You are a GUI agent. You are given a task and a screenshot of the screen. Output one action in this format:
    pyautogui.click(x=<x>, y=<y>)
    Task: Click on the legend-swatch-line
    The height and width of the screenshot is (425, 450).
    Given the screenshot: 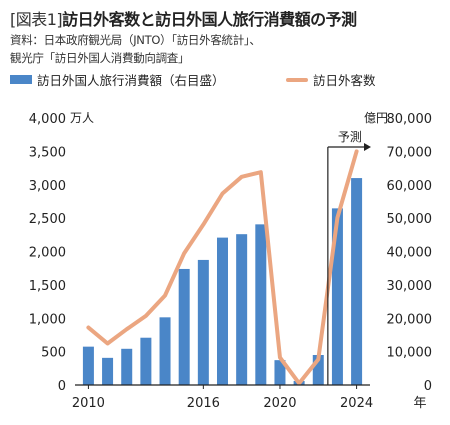 What is the action you would take?
    pyautogui.click(x=297, y=79)
    